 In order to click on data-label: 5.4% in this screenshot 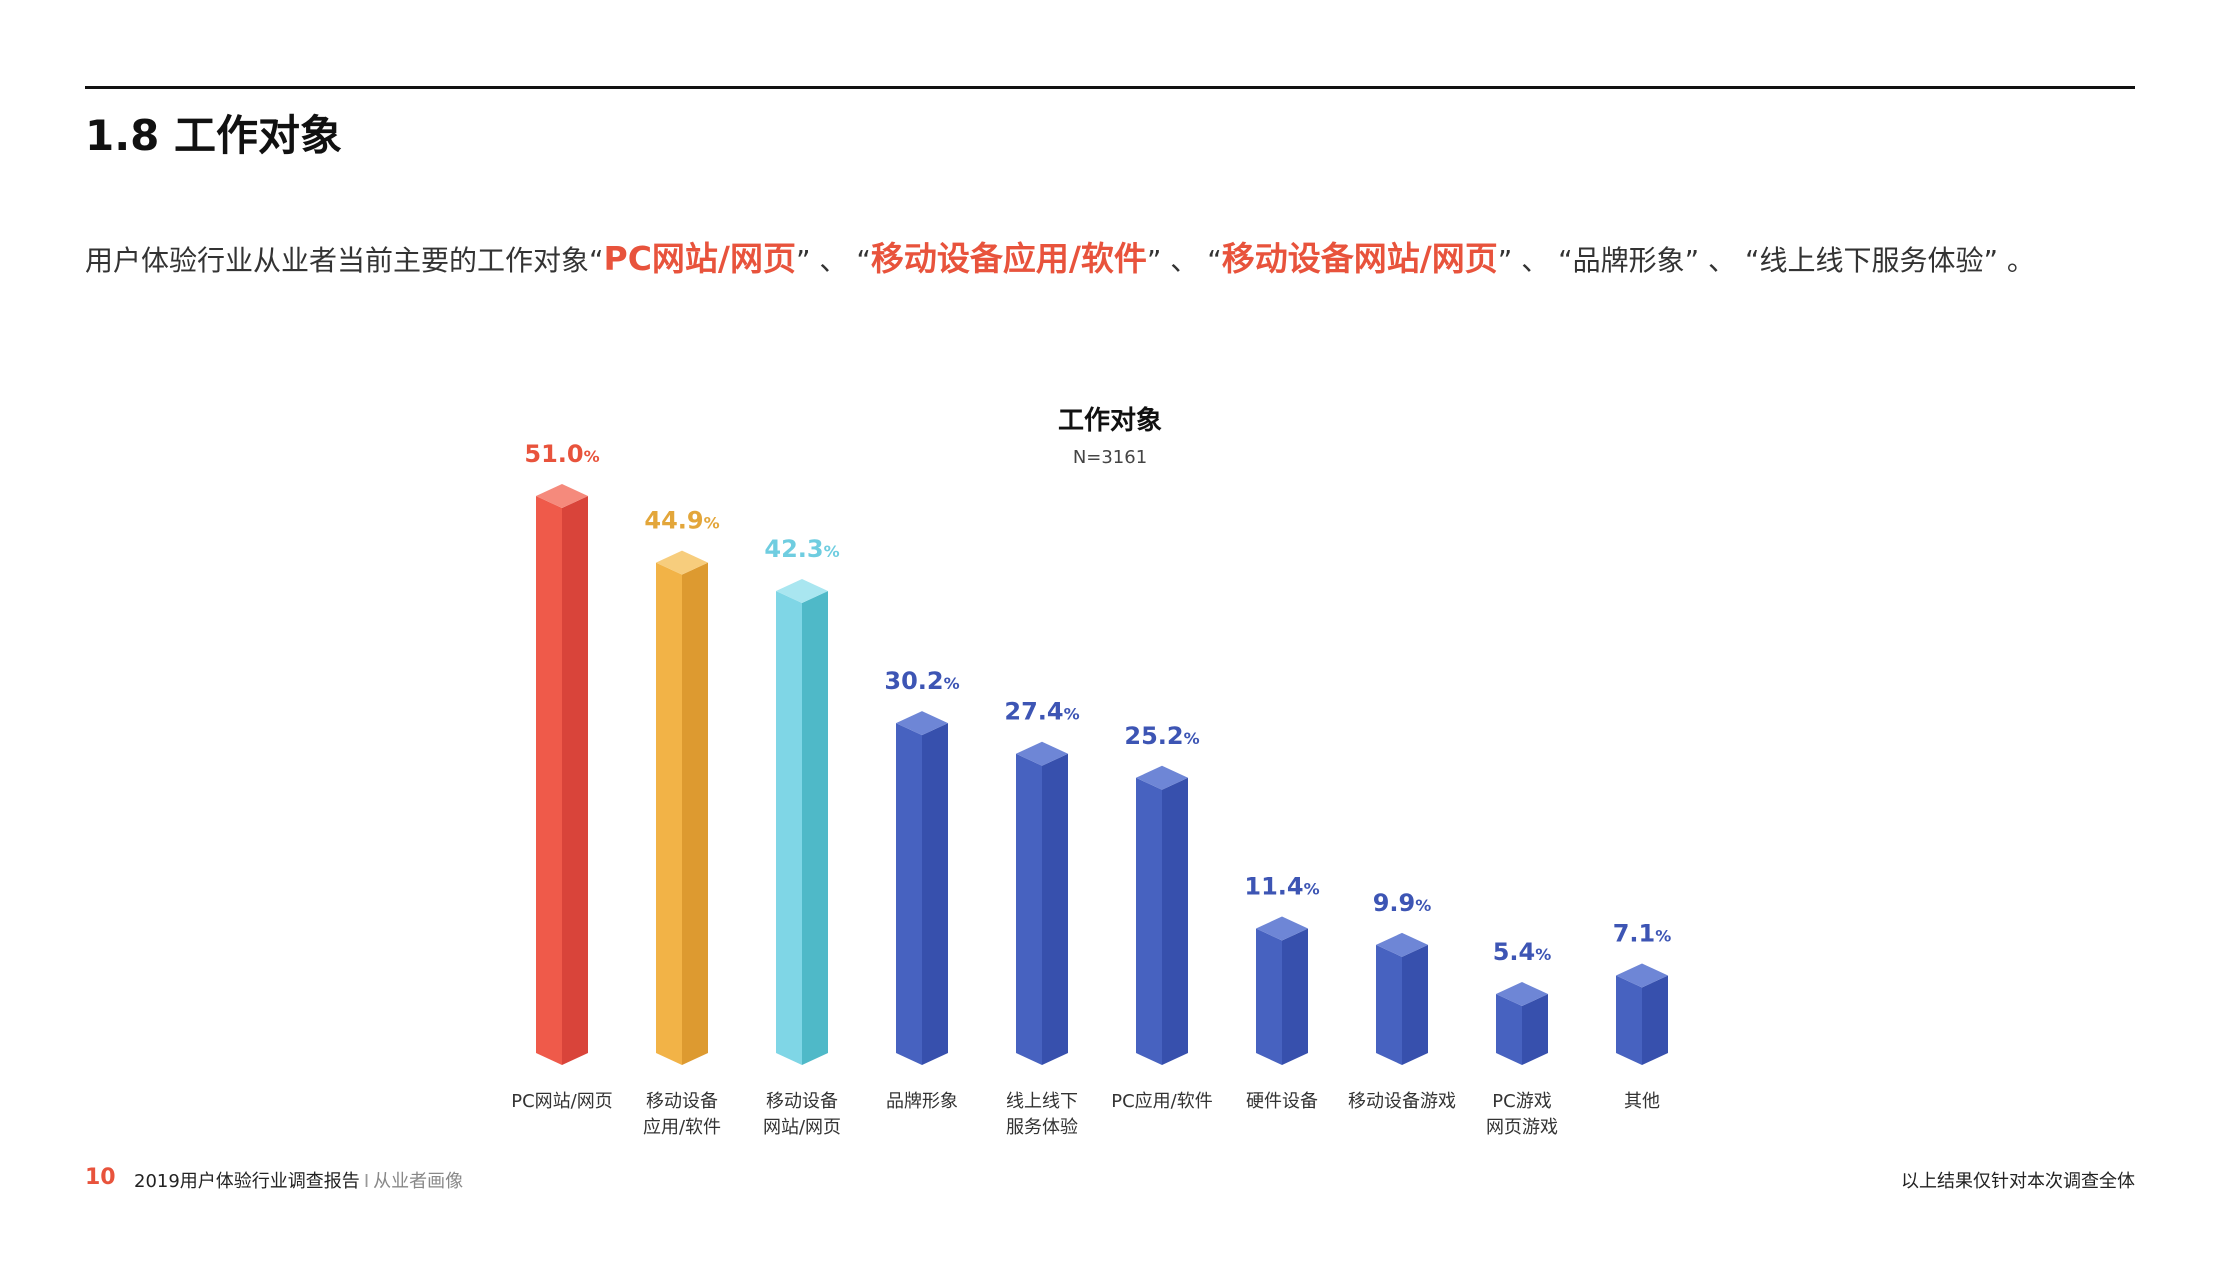, I will do `click(1522, 952)`.